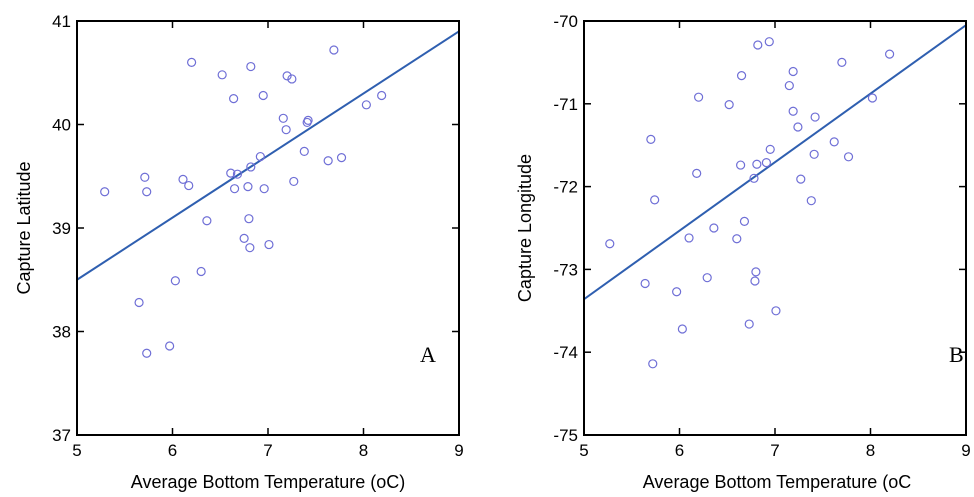 This screenshot has width=974, height=497. Describe the element at coordinates (61, 332) in the screenshot. I see `y-tick-label-a-1: 38` at that location.